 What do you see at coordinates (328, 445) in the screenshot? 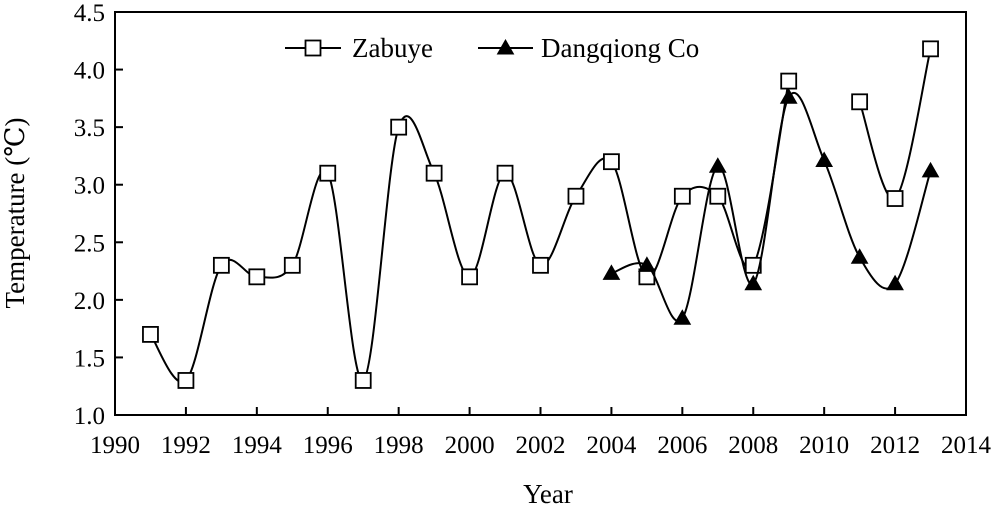
I see `x-tick-label: 1996` at bounding box center [328, 445].